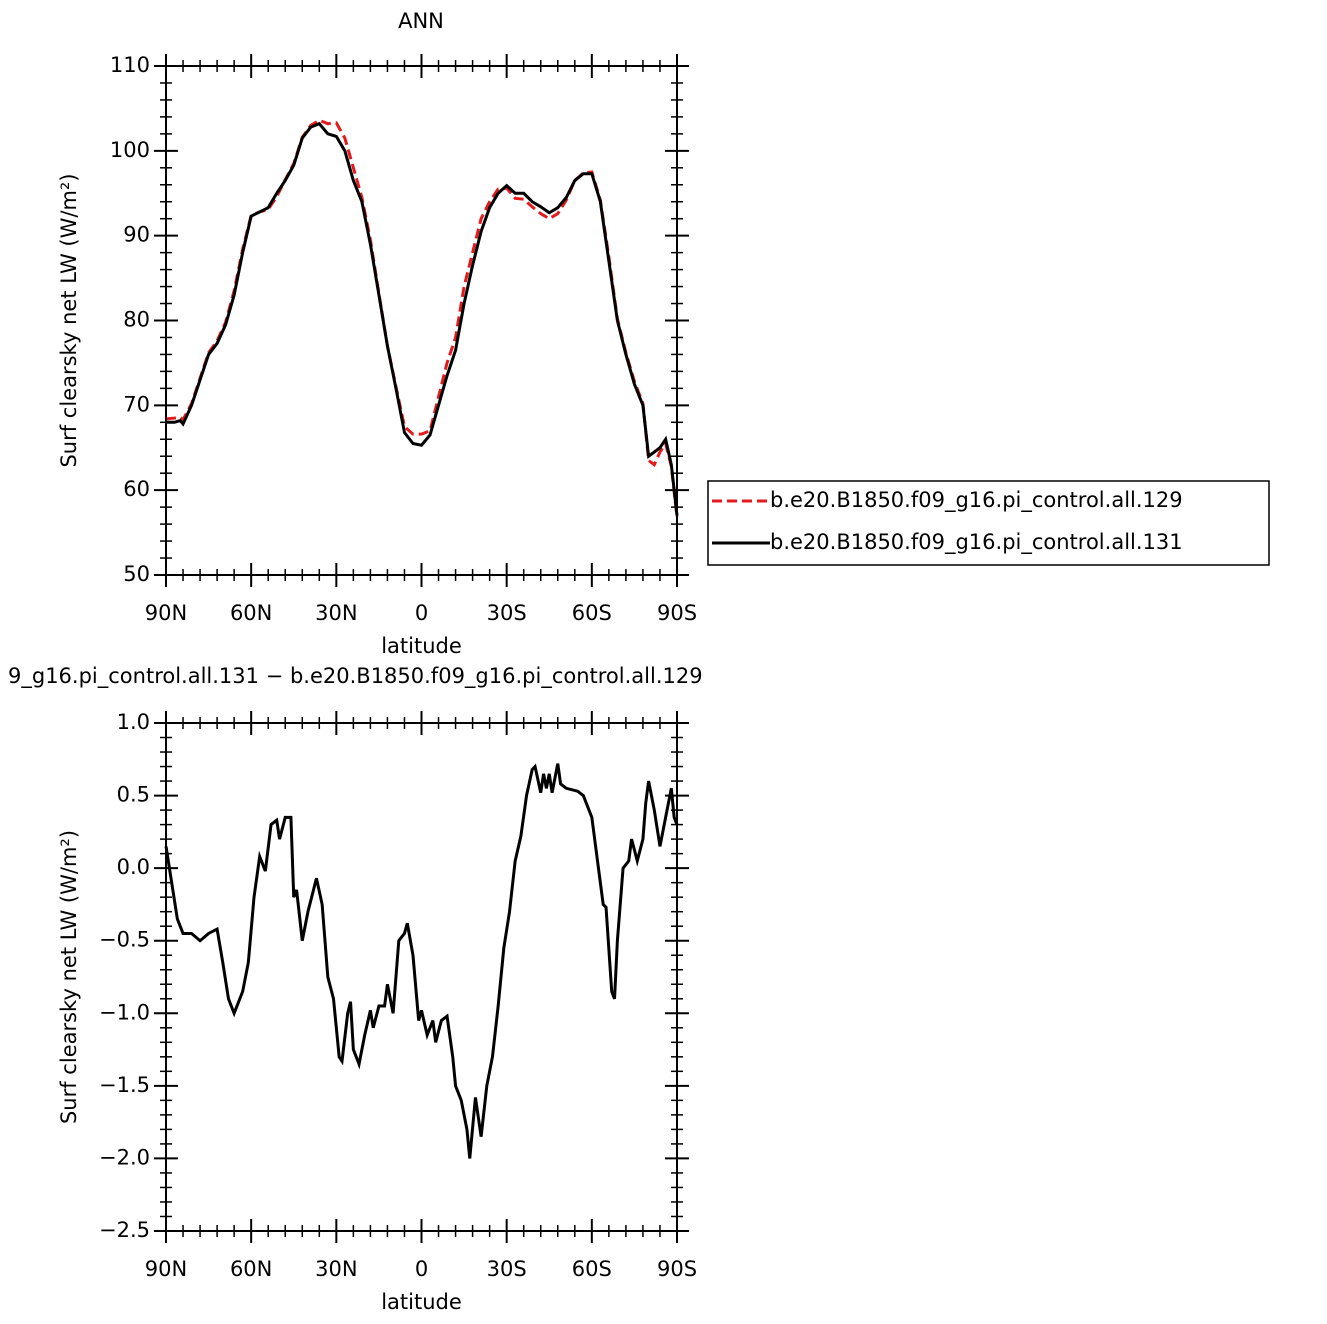 The image size is (1327, 1324). I want to click on y-tick-label: 60, so click(136, 489).